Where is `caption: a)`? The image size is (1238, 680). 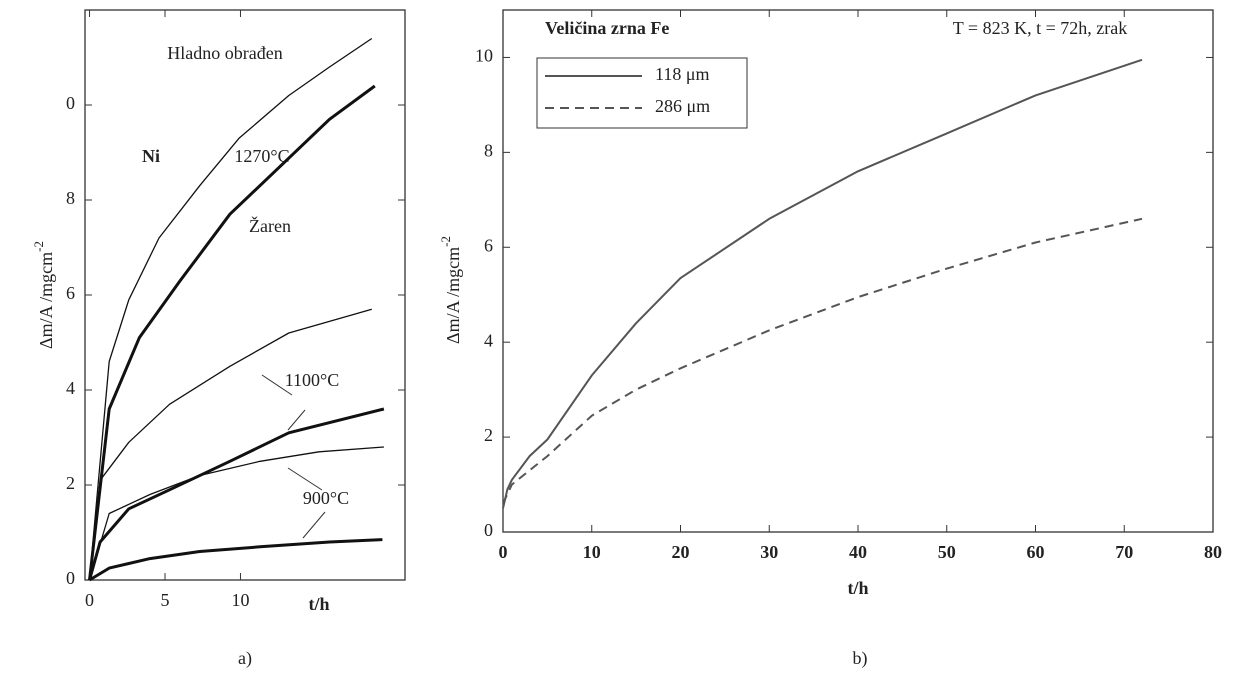
caption: a) is located at coordinates (245, 658).